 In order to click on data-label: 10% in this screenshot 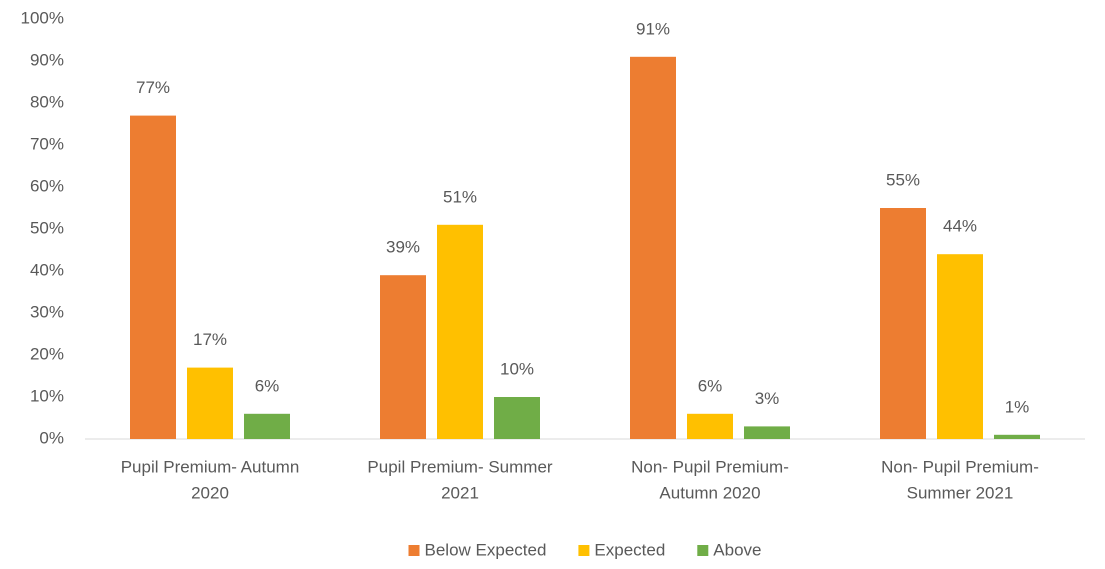, I will do `click(517, 368)`.